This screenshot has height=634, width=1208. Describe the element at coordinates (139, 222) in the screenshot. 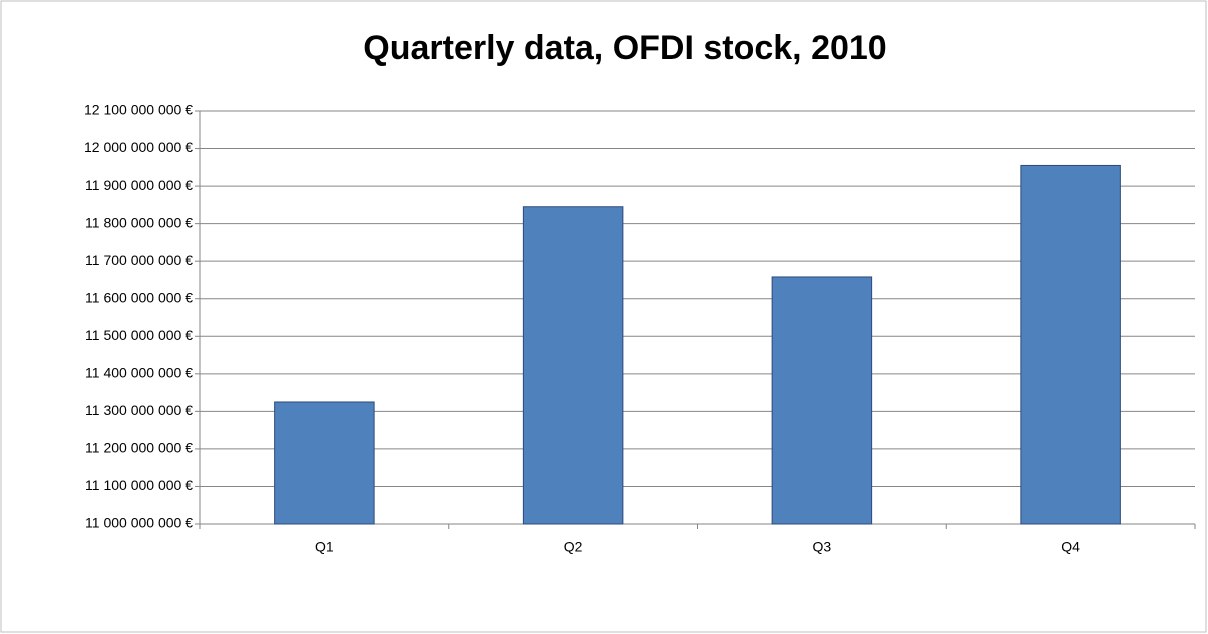

I see `y-tick-label: 11 800 000 000 €` at that location.